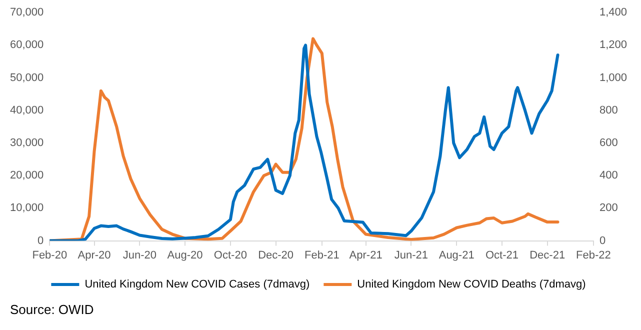  I want to click on y2-tick-label: 1,200, so click(613, 45).